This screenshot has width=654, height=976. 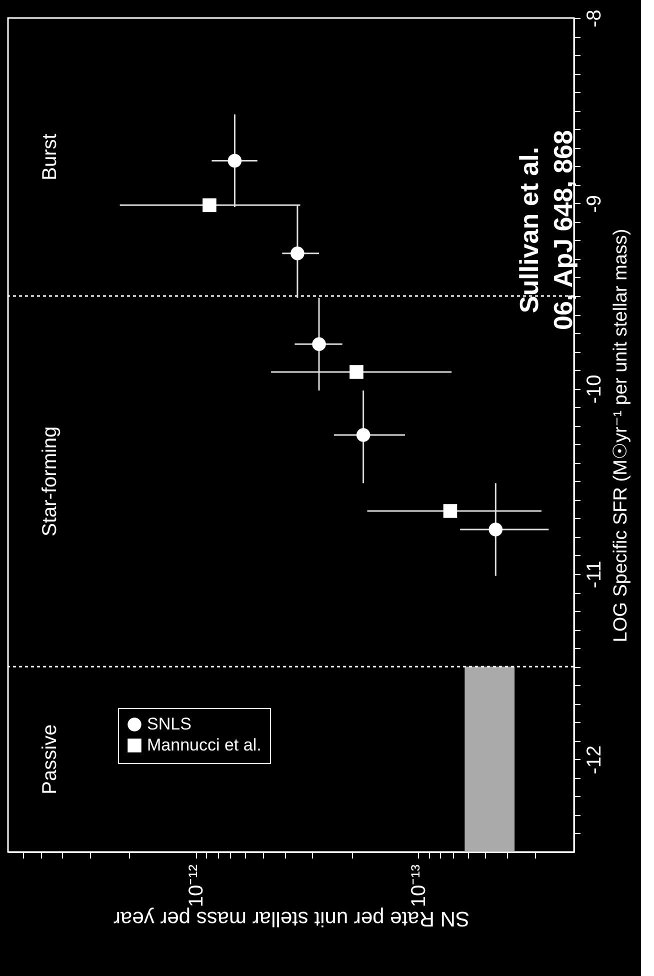 I want to click on annotation: Passive, so click(x=50, y=759).